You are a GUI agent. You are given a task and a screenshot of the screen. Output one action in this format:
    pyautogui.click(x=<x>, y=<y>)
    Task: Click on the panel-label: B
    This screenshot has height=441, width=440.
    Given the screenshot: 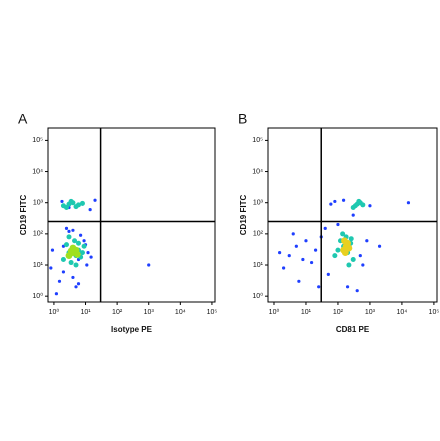 What is the action you would take?
    pyautogui.click(x=242, y=119)
    